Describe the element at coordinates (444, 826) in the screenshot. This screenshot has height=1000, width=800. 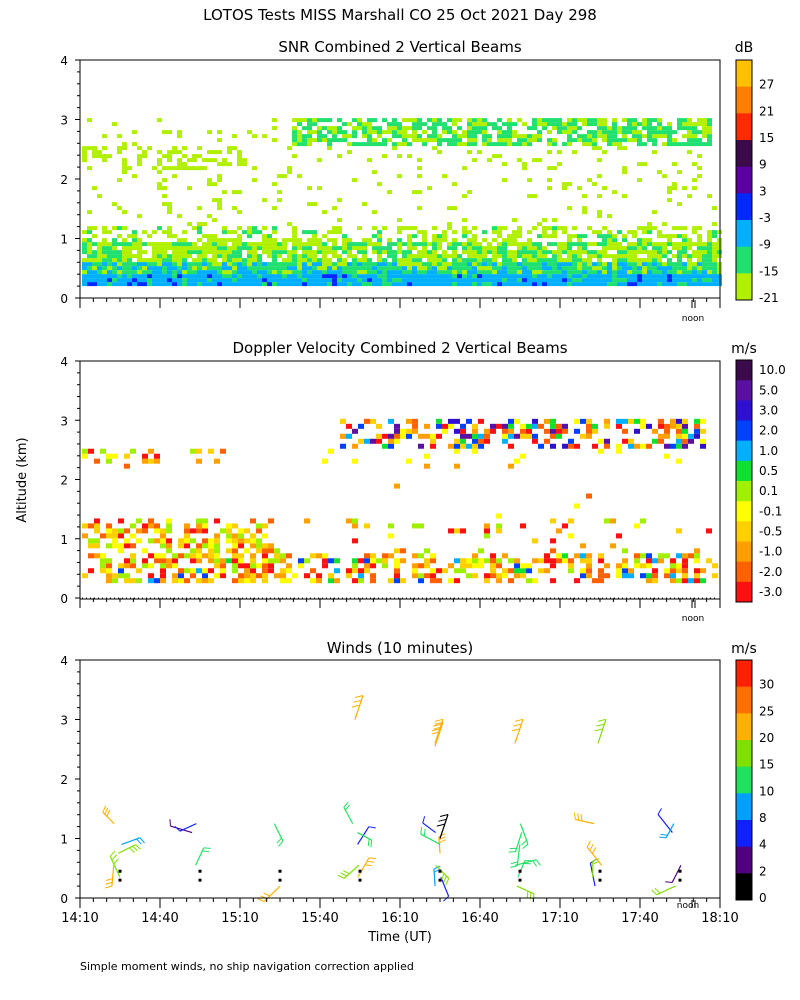
I see `wind-barb` at that location.